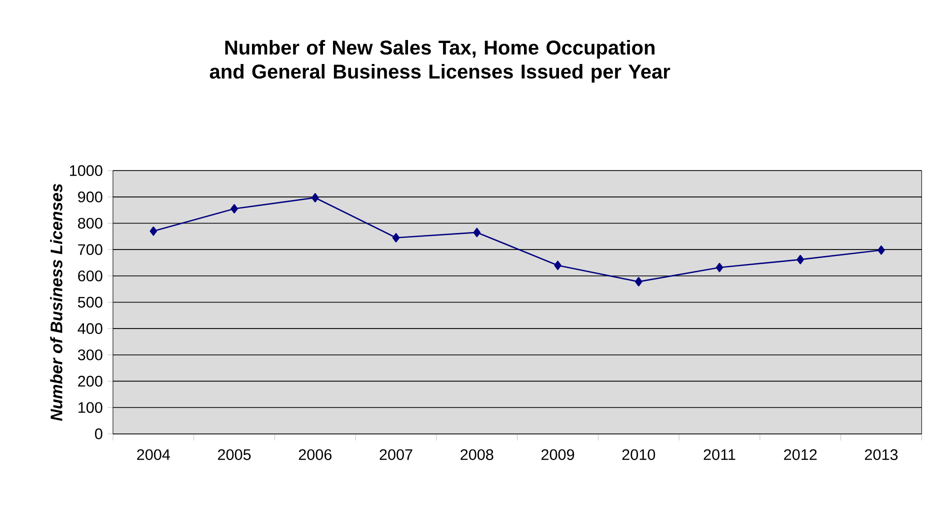  What do you see at coordinates (557, 454) in the screenshot?
I see `x-tick-label: 2009` at bounding box center [557, 454].